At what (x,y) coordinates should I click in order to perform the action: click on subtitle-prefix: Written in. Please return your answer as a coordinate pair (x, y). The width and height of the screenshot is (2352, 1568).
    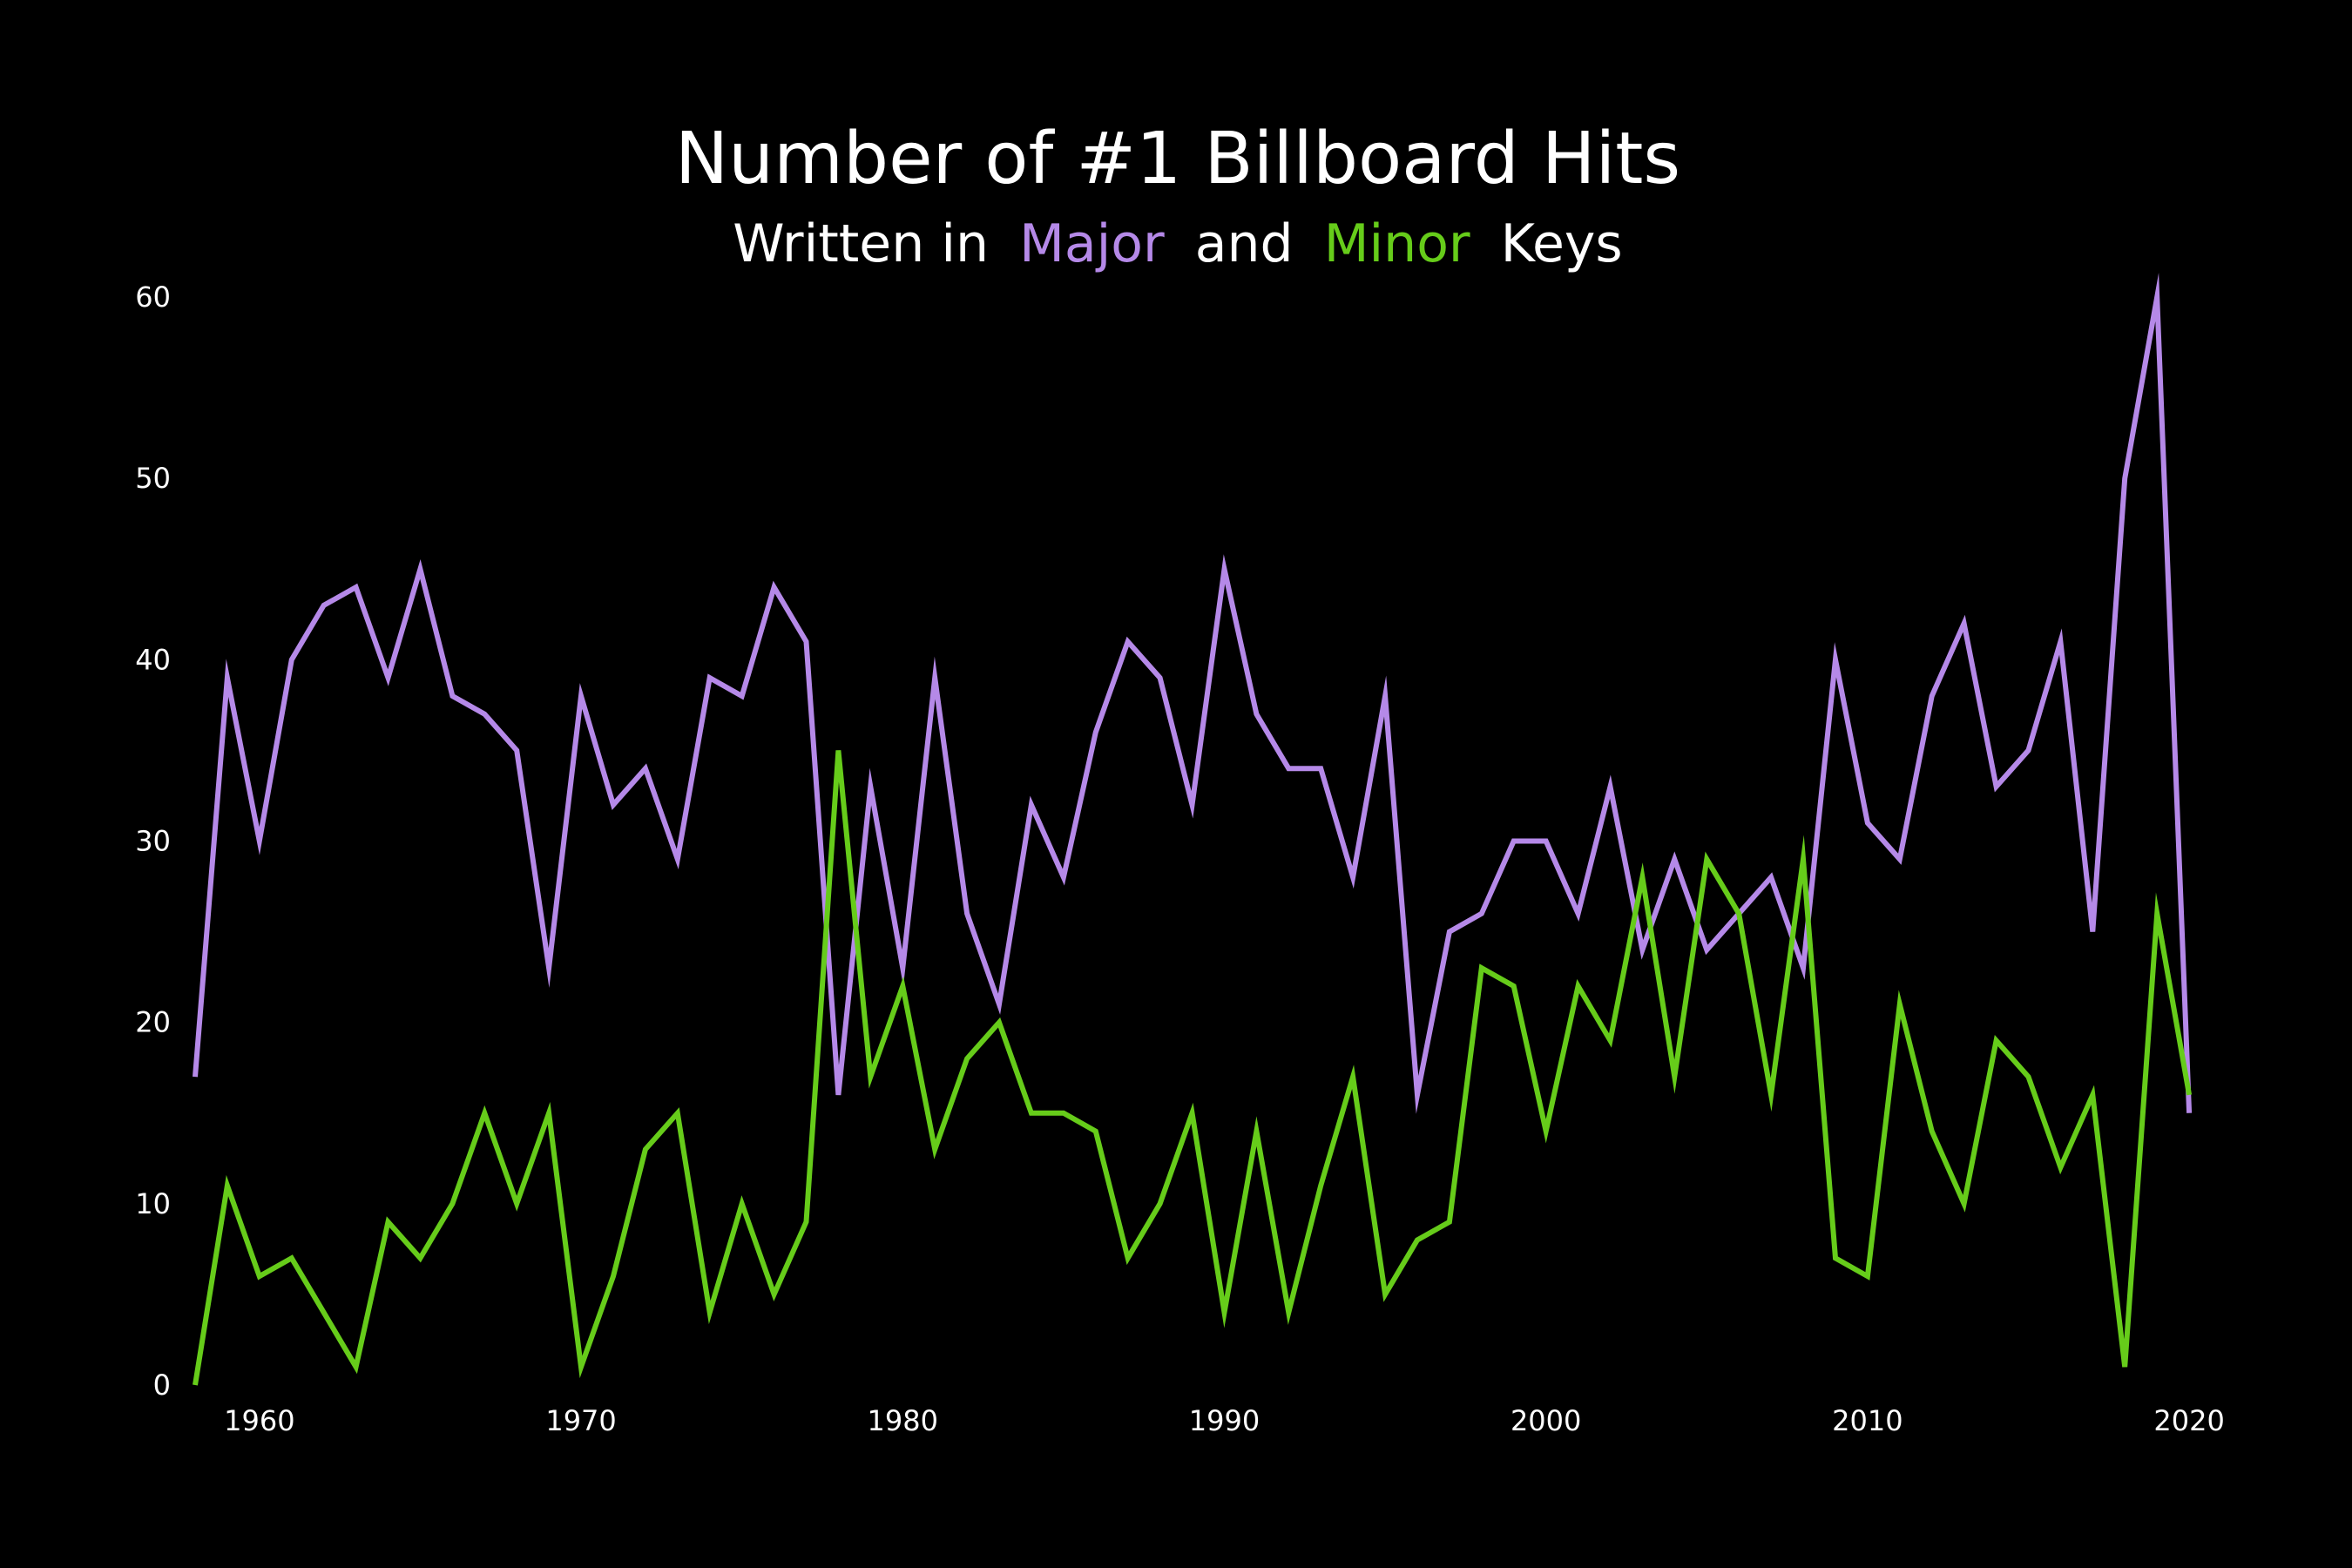
    Looking at the image, I should click on (861, 243).